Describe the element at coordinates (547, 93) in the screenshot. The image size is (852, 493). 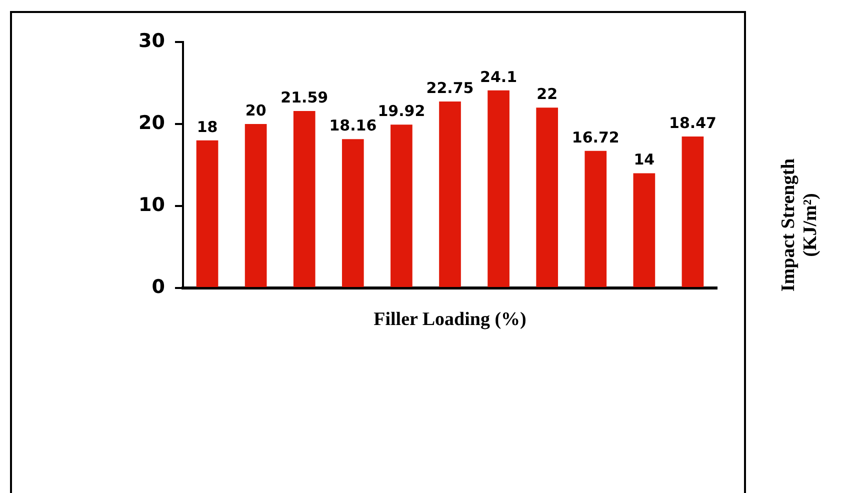
I see `data-label: 22` at that location.